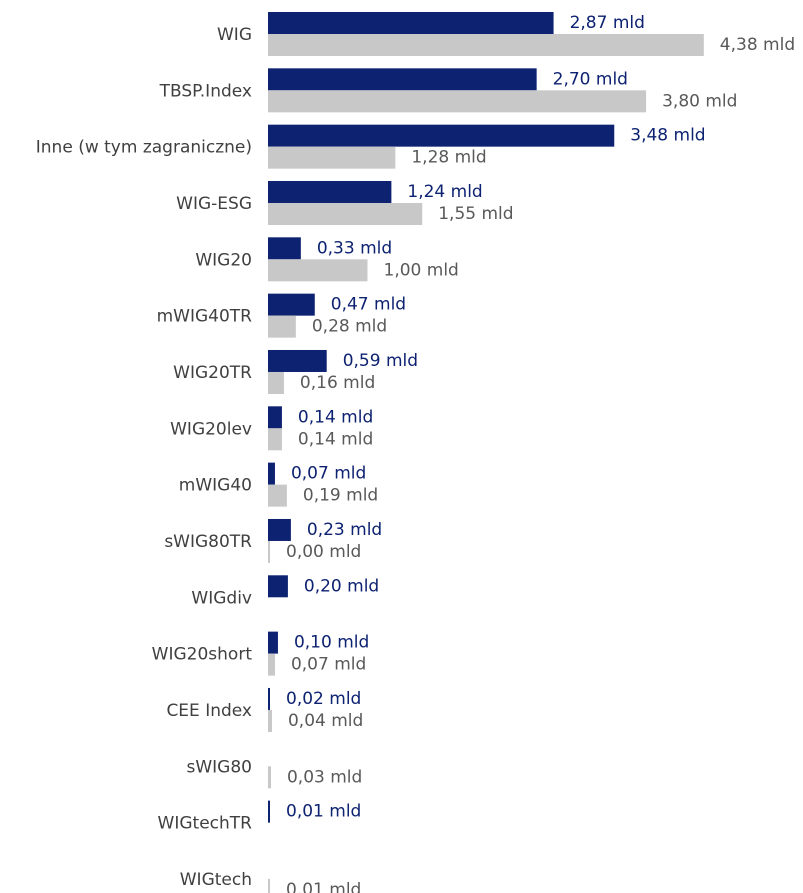  I want to click on data-label: 1,55 mld, so click(475, 214).